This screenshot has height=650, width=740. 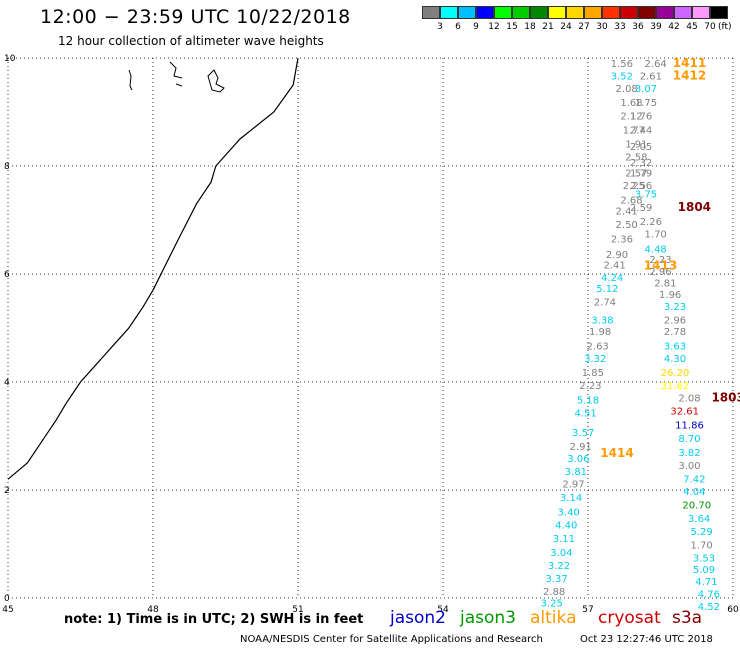 What do you see at coordinates (7, 599) in the screenshot?
I see `y-tick-label: 0` at bounding box center [7, 599].